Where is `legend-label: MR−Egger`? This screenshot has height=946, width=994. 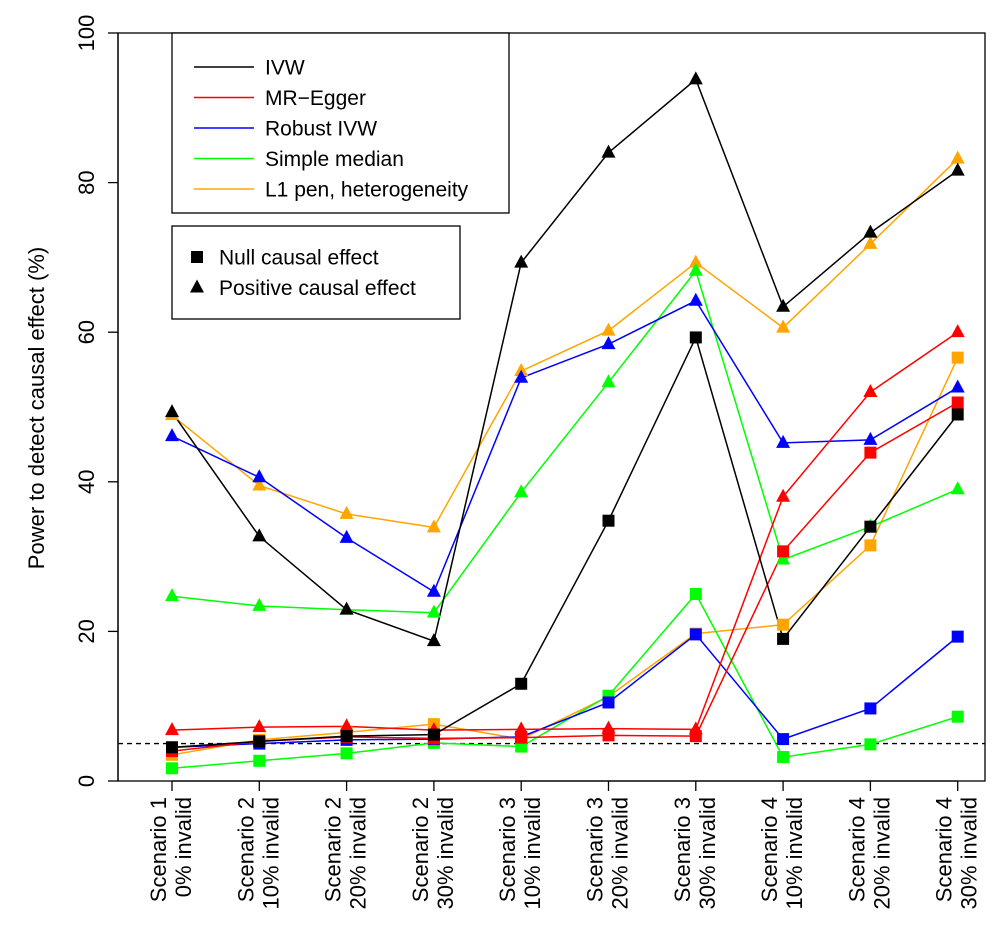 legend-label: MR−Egger is located at coordinates (315, 98).